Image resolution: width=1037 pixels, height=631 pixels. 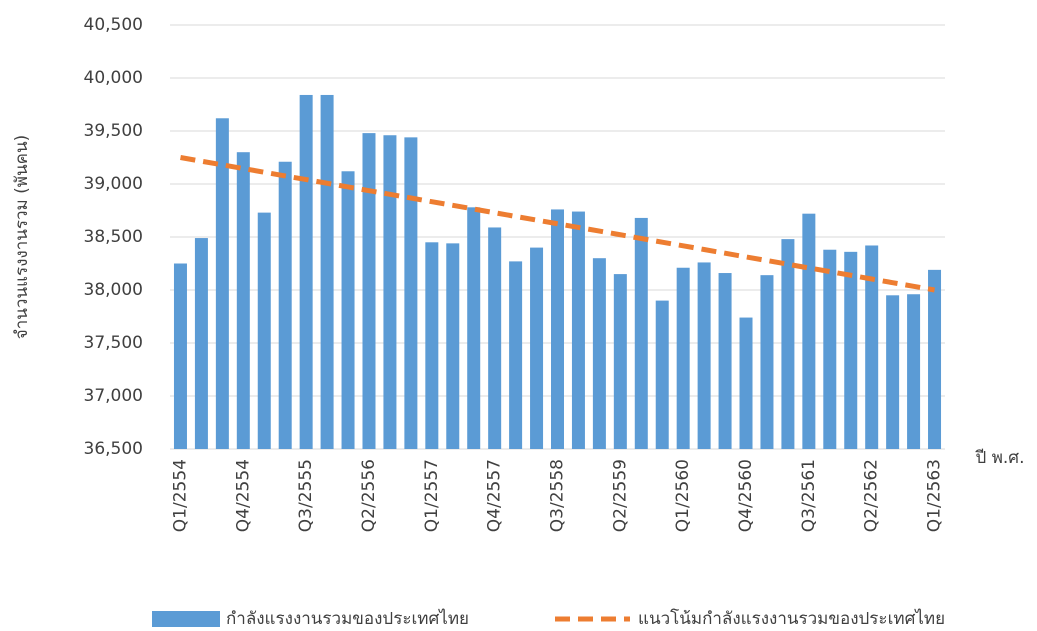 What do you see at coordinates (683, 495) in the screenshot?
I see `x-tick-label: Q1/2560` at bounding box center [683, 495].